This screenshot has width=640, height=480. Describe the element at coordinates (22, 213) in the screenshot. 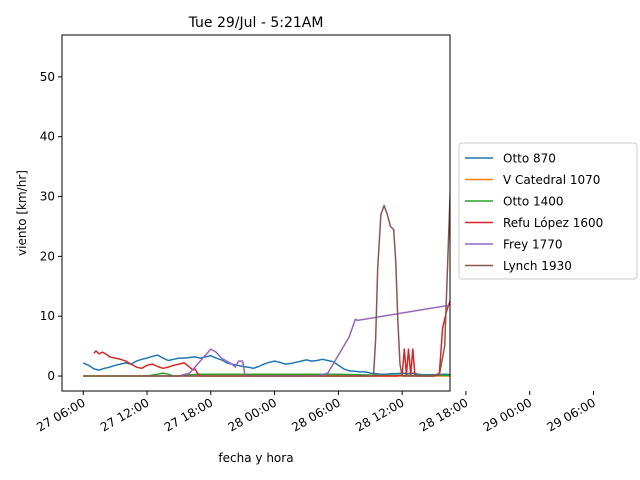

I see `y-axis-label: viento [km/hr]` at that location.